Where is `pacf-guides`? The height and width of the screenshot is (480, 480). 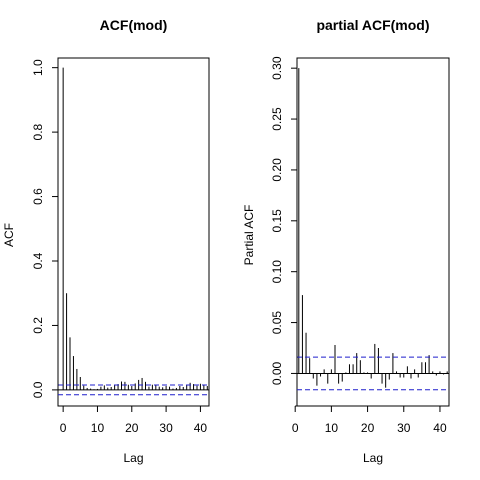
pacf-guides is located at coordinates (373, 373).